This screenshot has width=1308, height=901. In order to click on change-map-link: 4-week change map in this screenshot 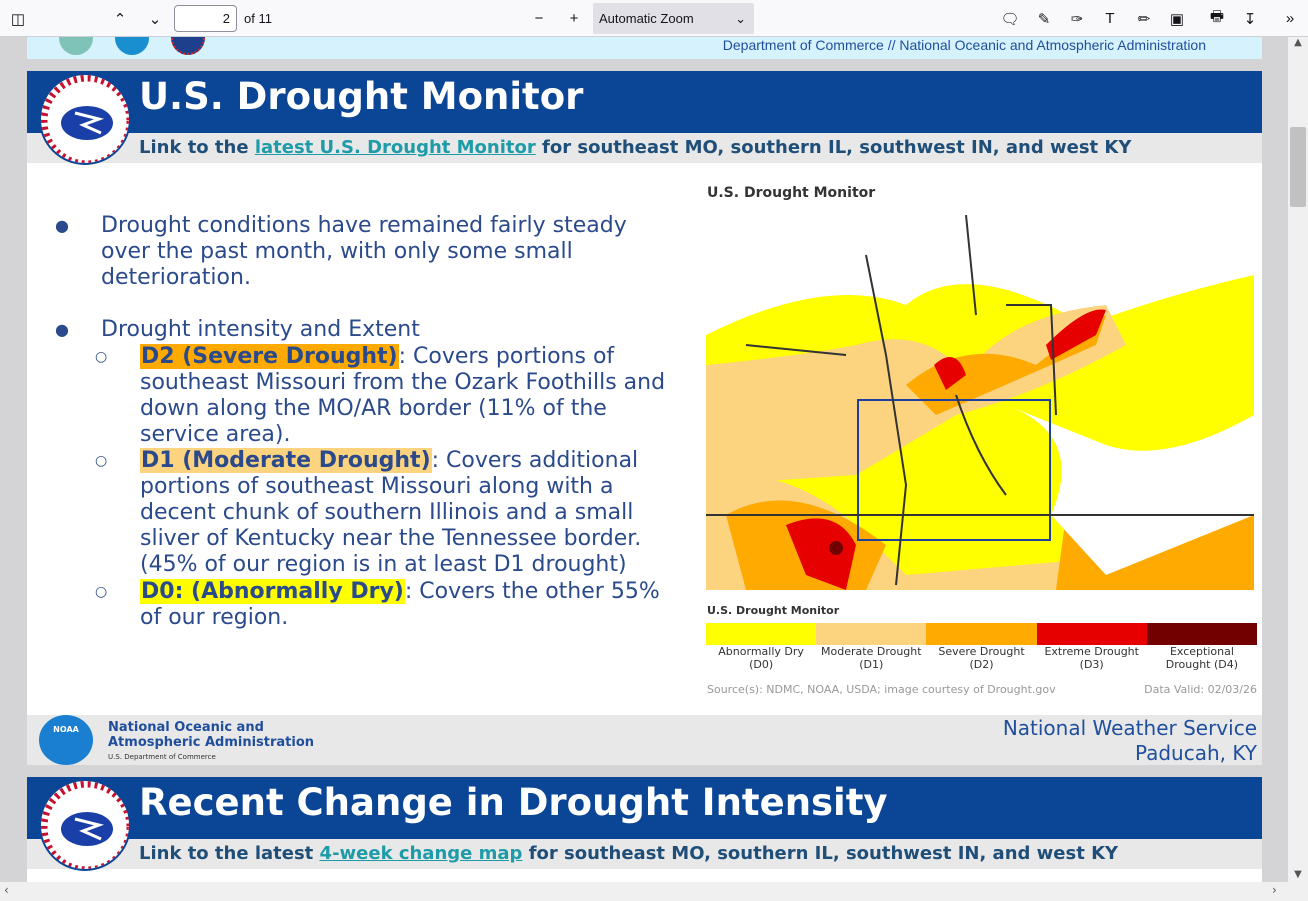, I will do `click(421, 853)`.